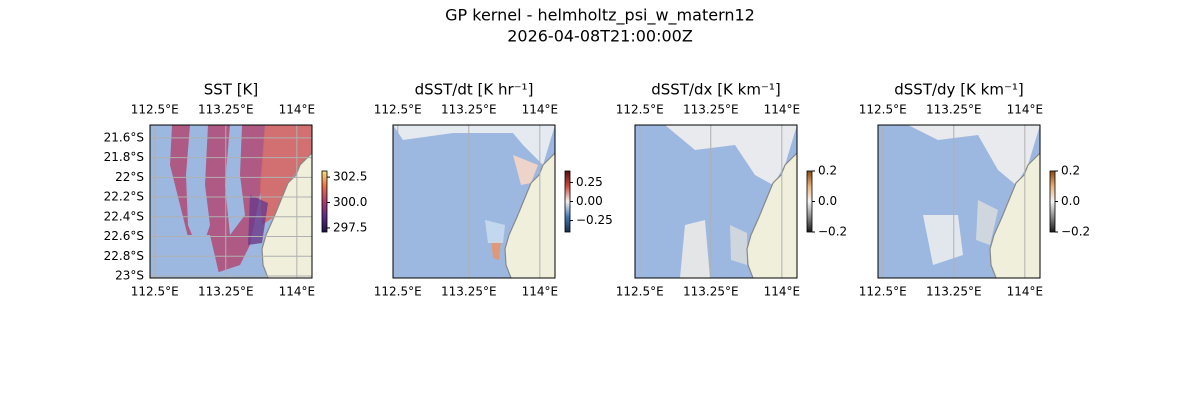 The image size is (1200, 400). I want to click on panel-title: SST [K], so click(231, 90).